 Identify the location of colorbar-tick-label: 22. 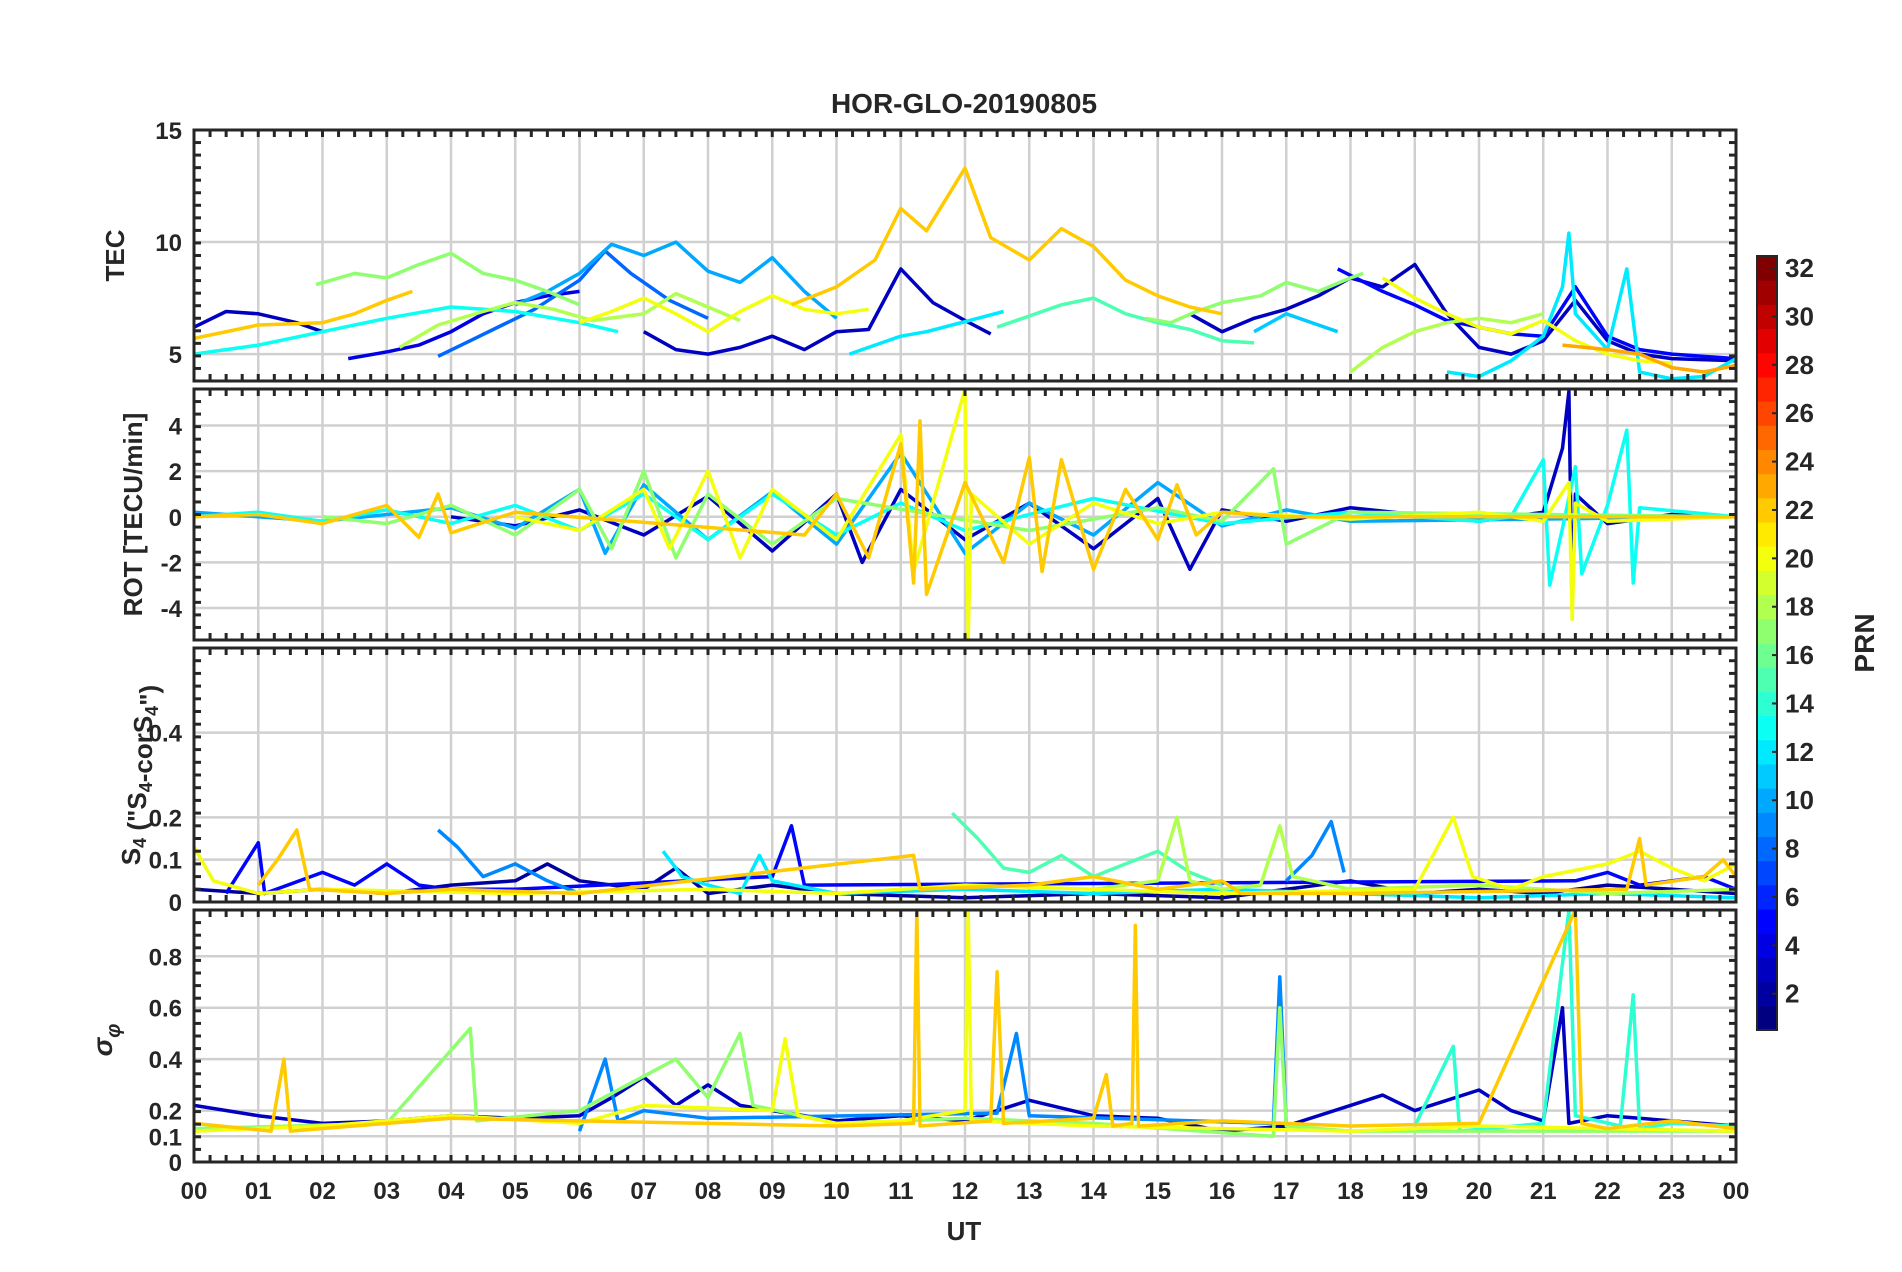
(1799, 510).